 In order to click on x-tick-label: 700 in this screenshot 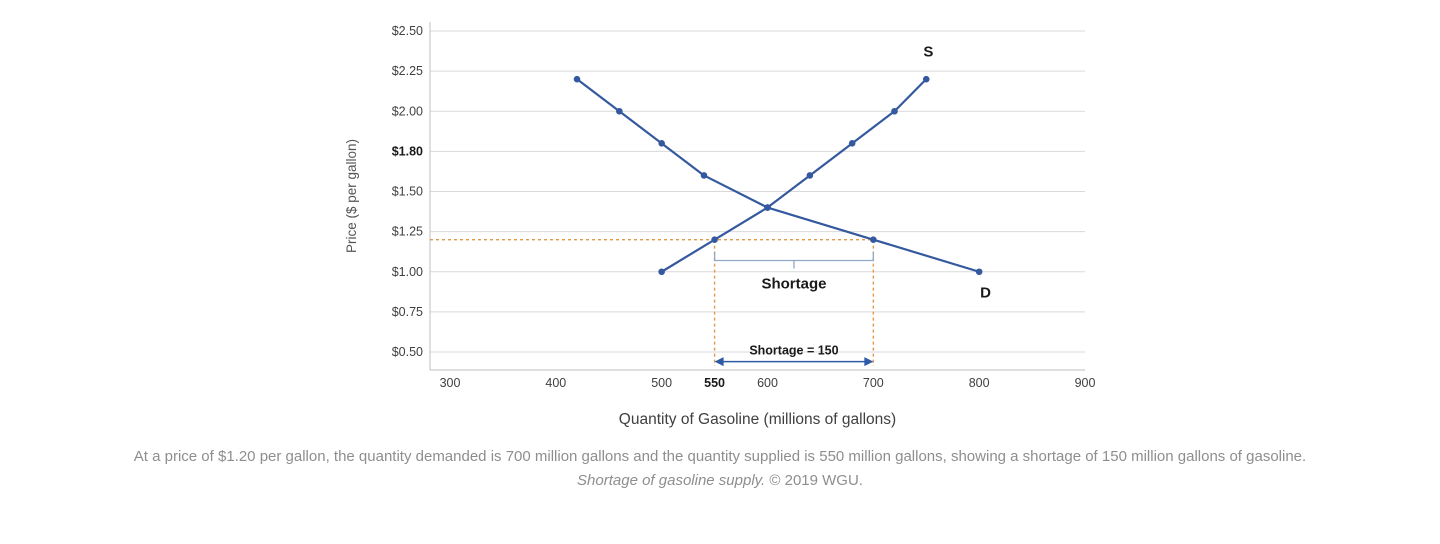, I will do `click(873, 383)`.